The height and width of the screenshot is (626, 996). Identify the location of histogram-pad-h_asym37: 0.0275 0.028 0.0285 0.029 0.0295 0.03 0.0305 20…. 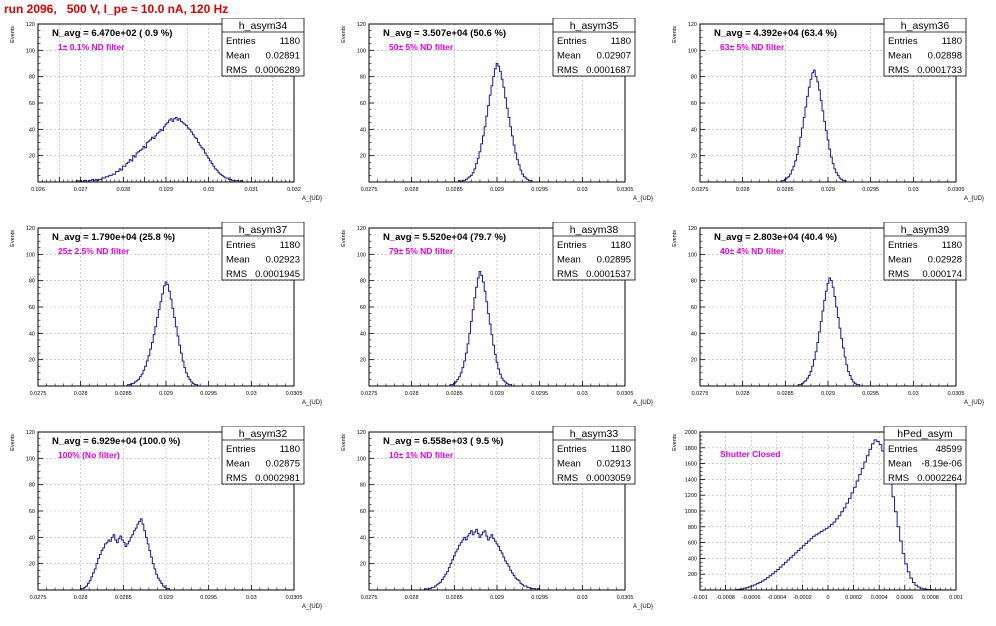
(166, 314).